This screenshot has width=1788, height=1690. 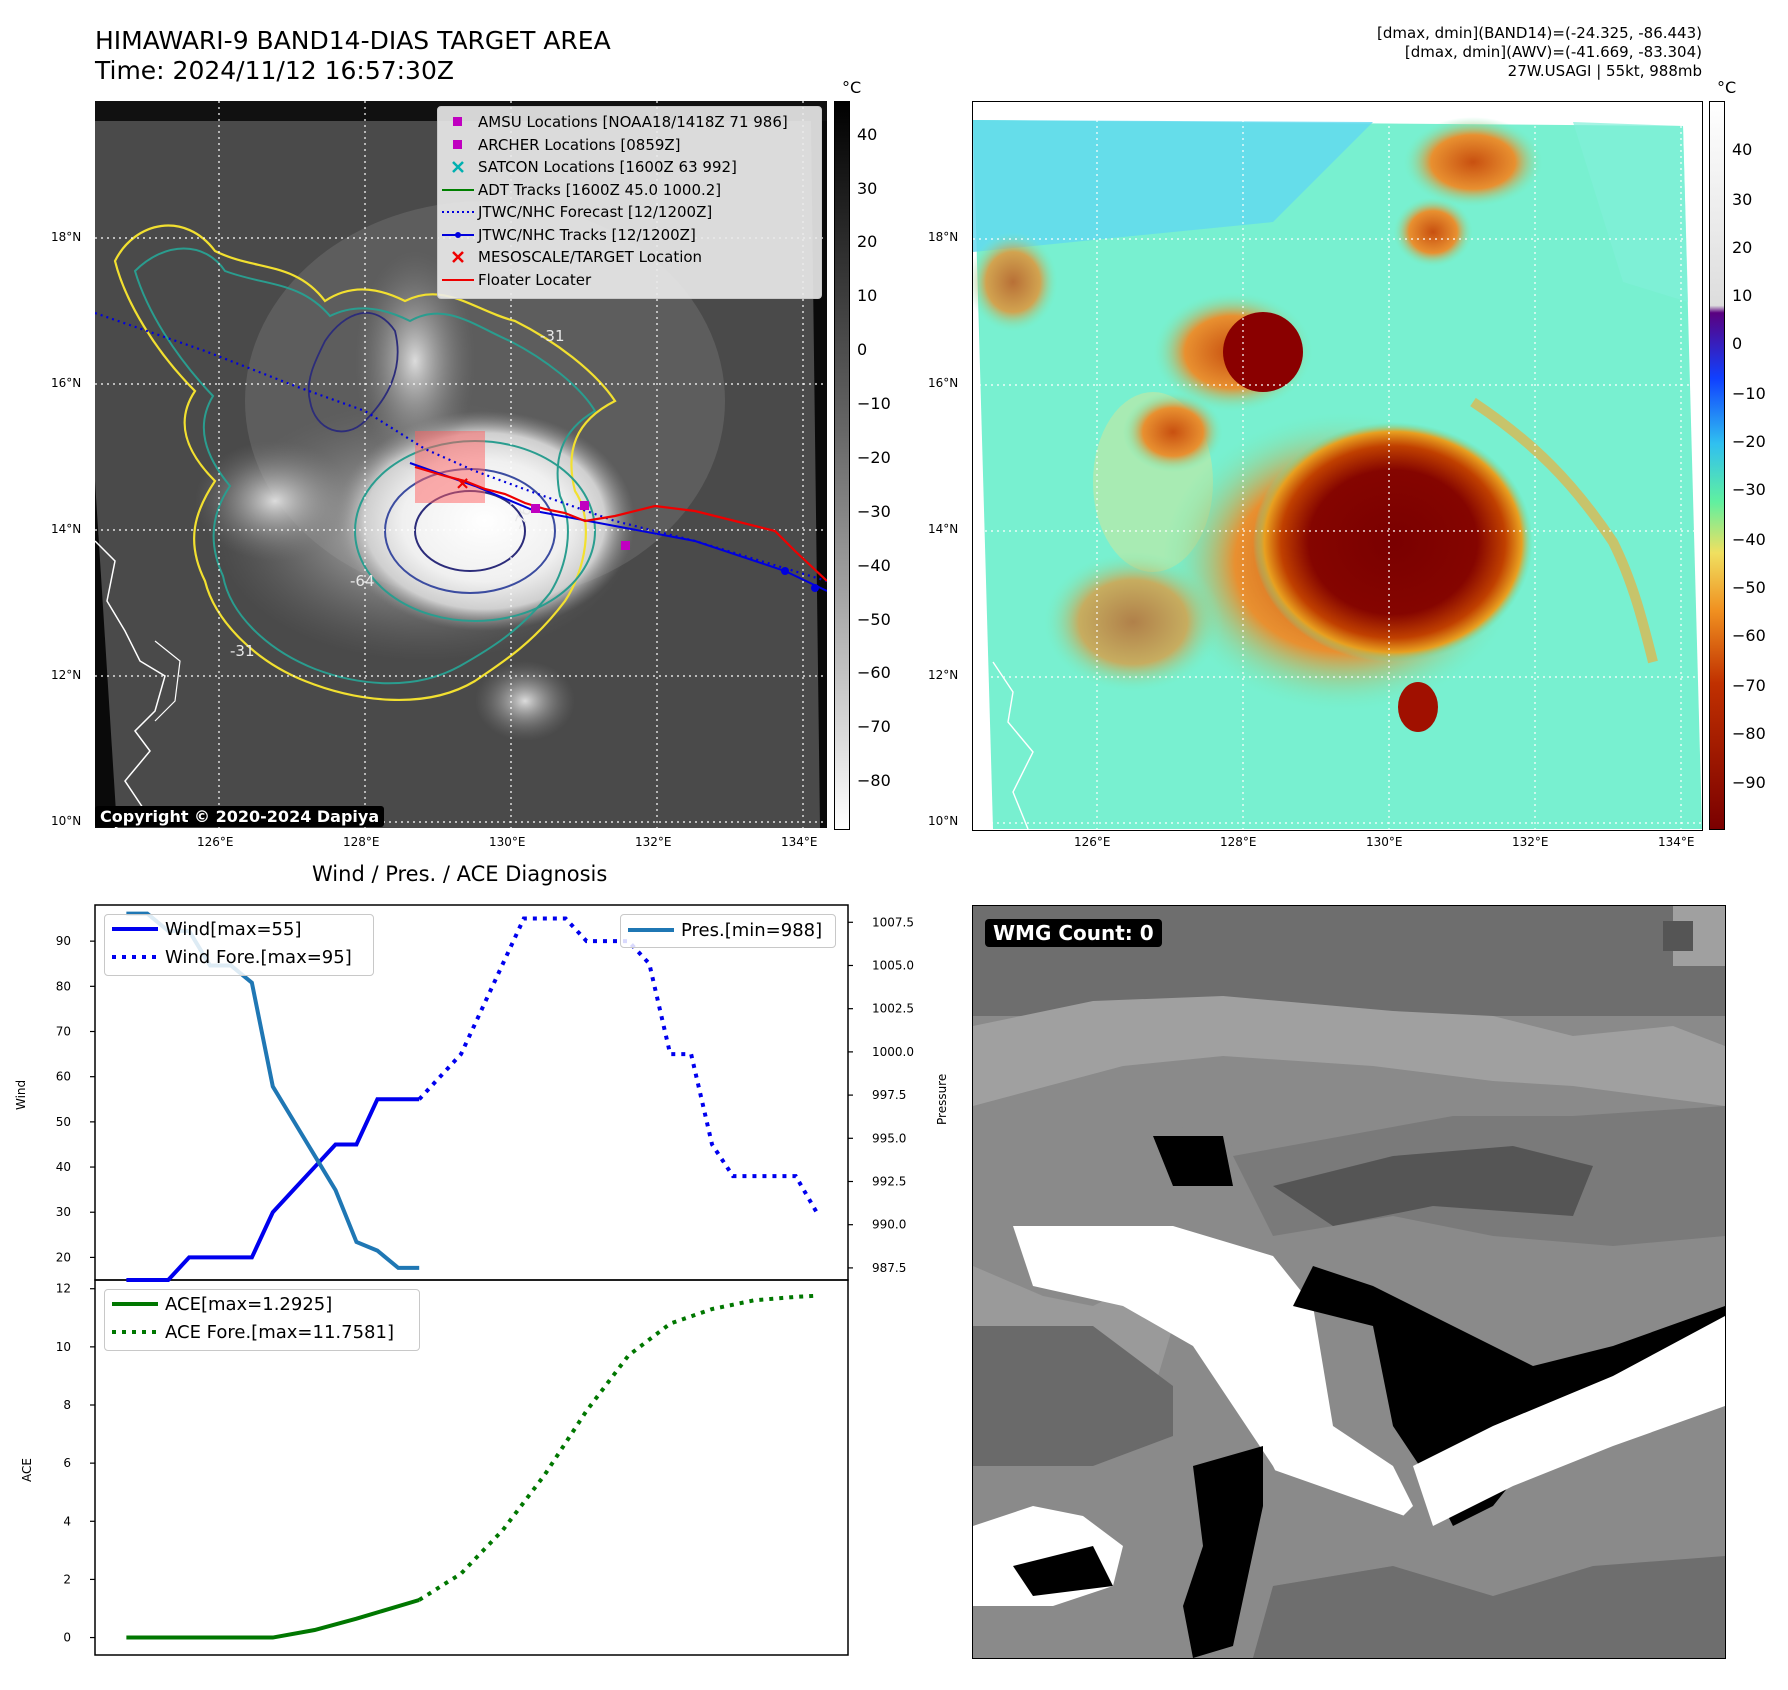 What do you see at coordinates (629, 280) in the screenshot?
I see `legend-entry: Floater Locater` at bounding box center [629, 280].